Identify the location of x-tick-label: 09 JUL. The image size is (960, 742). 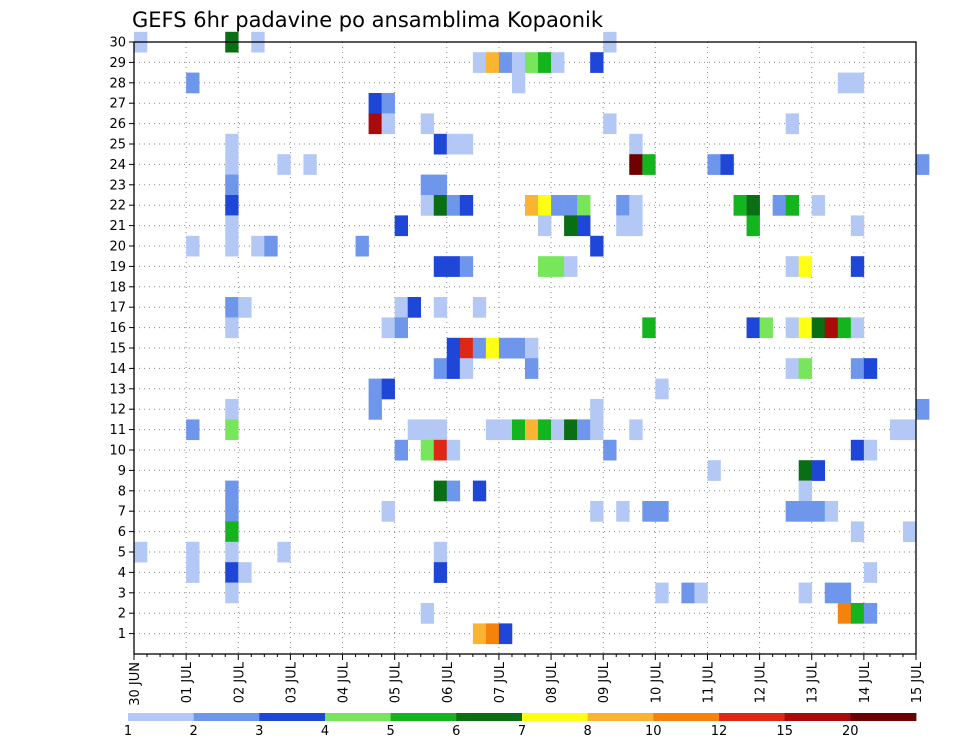
(604, 682).